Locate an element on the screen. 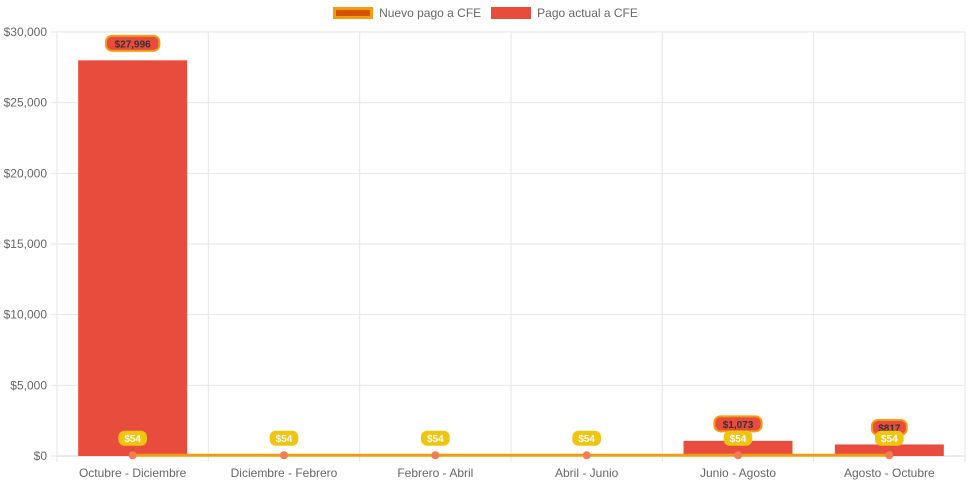 This screenshot has width=971, height=485. y-tick-label: $15,000 is located at coordinates (26, 244).